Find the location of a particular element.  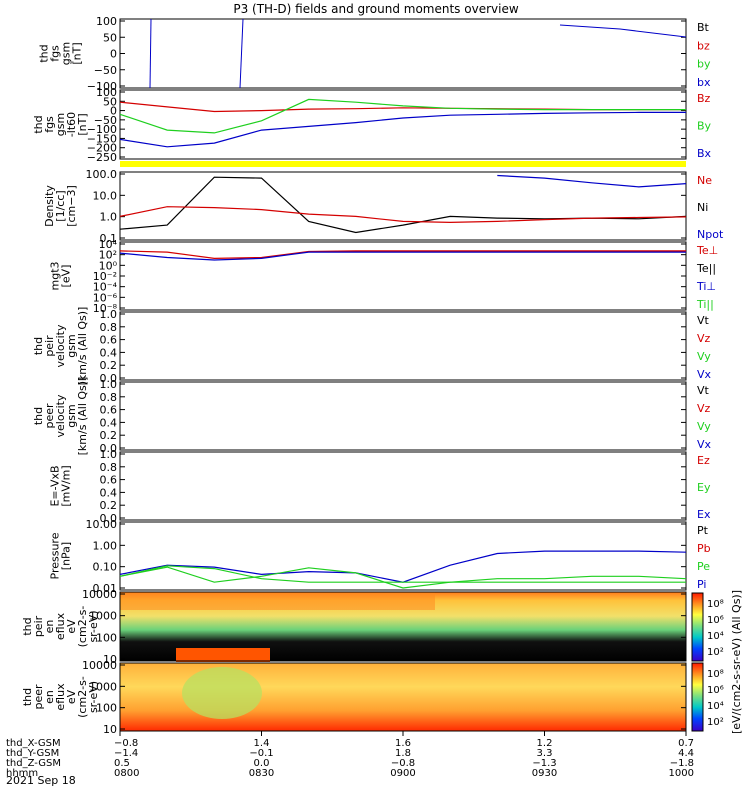

date-label: 2021 Sep 18 is located at coordinates (41, 780).